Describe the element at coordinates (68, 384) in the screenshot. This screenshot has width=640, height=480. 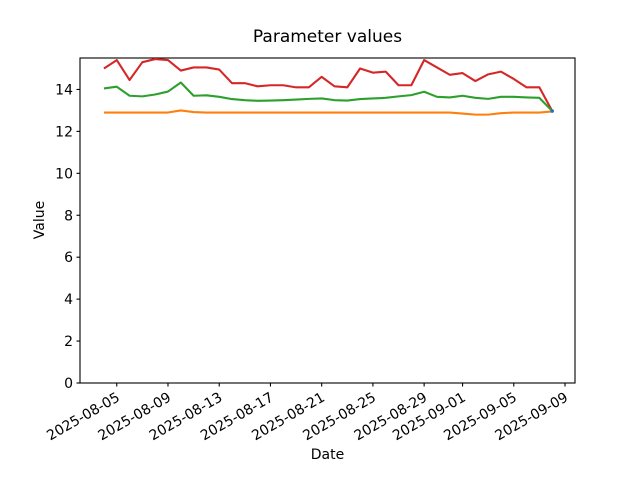
I see `y-tick-label: 0` at that location.